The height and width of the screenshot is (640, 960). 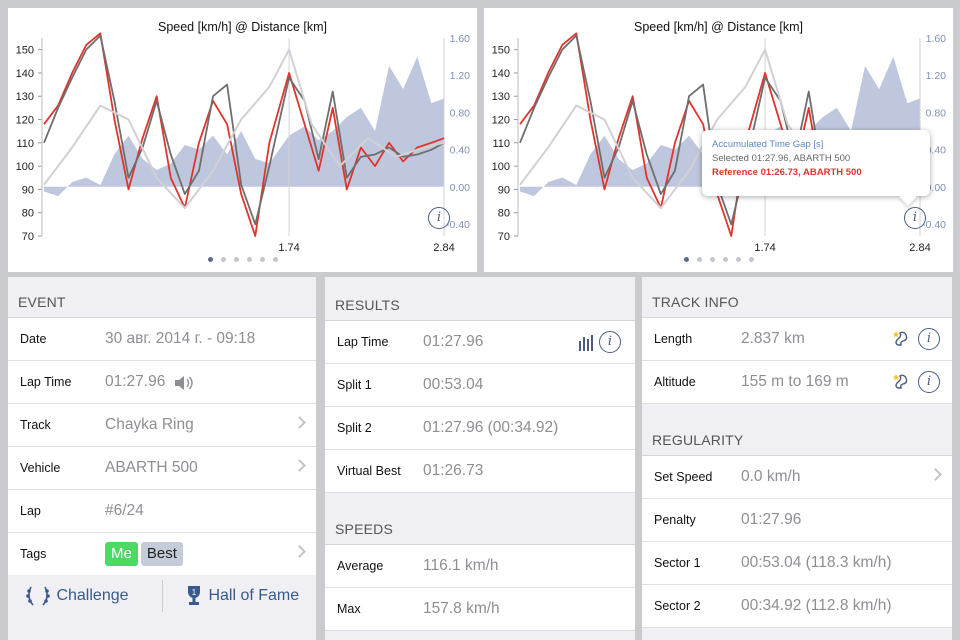 What do you see at coordinates (501, 144) in the screenshot?
I see `y-tick-label: 110` at bounding box center [501, 144].